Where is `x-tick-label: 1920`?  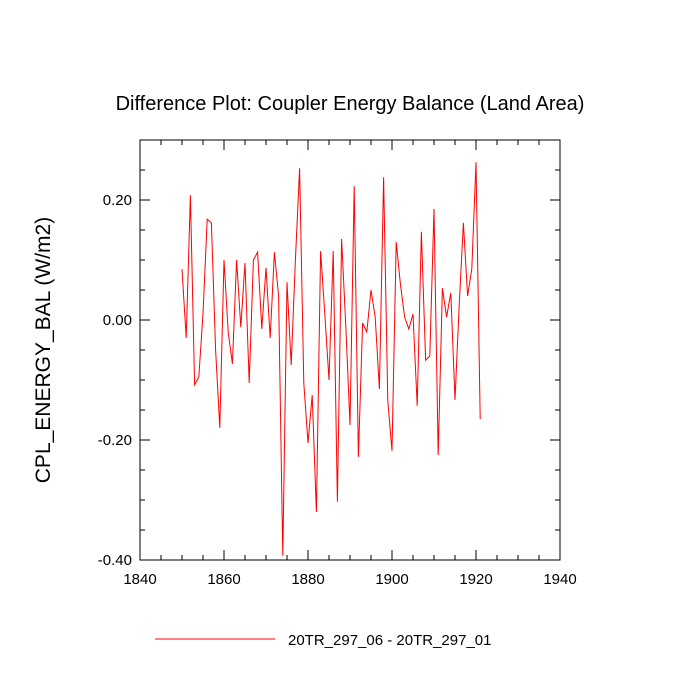
x-tick-label: 1920 is located at coordinates (475, 579).